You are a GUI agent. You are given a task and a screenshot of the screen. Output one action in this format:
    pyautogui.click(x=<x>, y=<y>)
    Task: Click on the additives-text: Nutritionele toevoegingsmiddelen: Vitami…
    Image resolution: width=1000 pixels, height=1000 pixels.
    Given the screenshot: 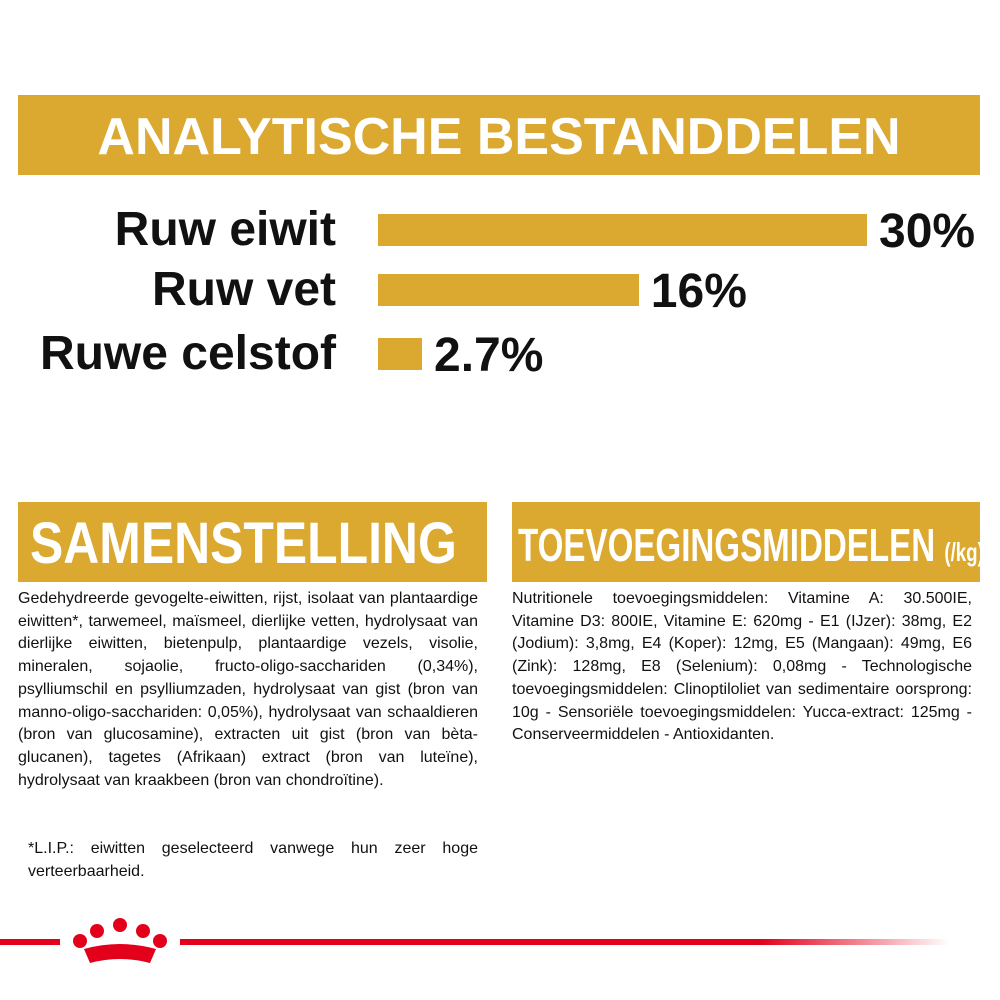 What is the action you would take?
    pyautogui.click(x=742, y=667)
    